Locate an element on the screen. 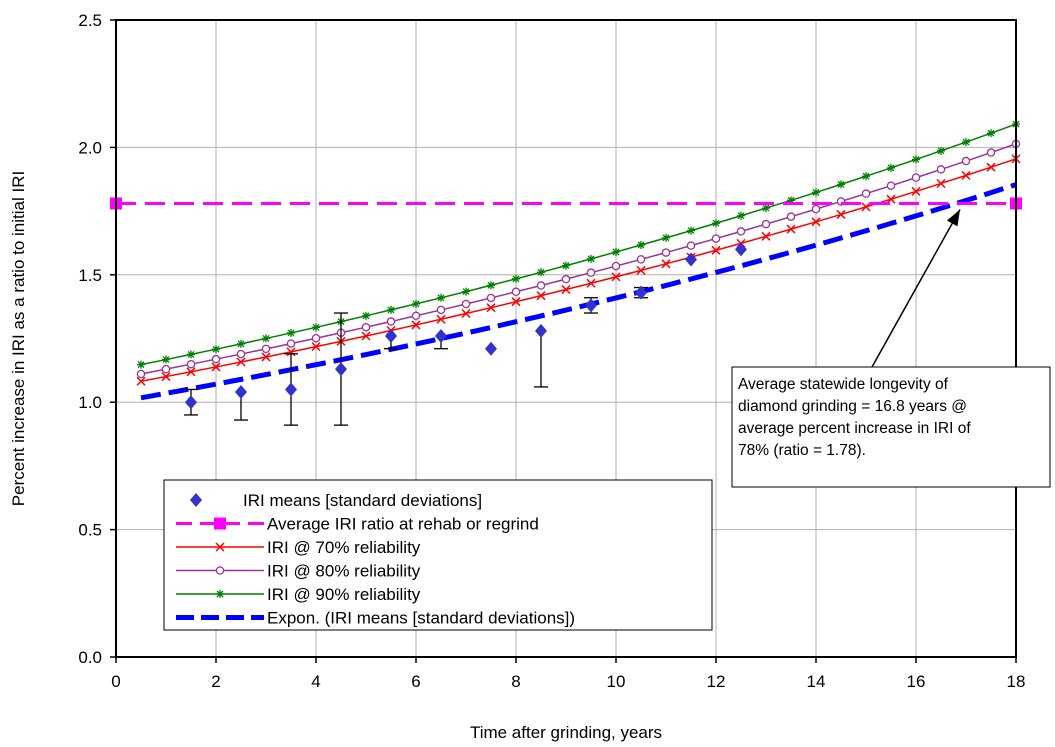 This screenshot has height=747, width=1055. legend-swatch-marker is located at coordinates (220, 570).